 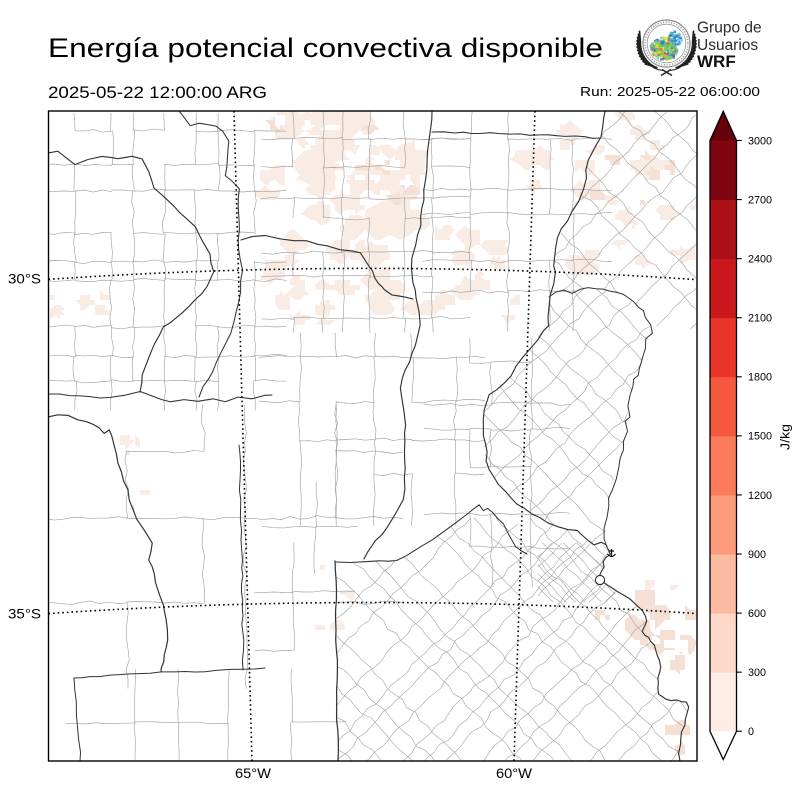 I want to click on svg-text: WRF, so click(x=716, y=61).